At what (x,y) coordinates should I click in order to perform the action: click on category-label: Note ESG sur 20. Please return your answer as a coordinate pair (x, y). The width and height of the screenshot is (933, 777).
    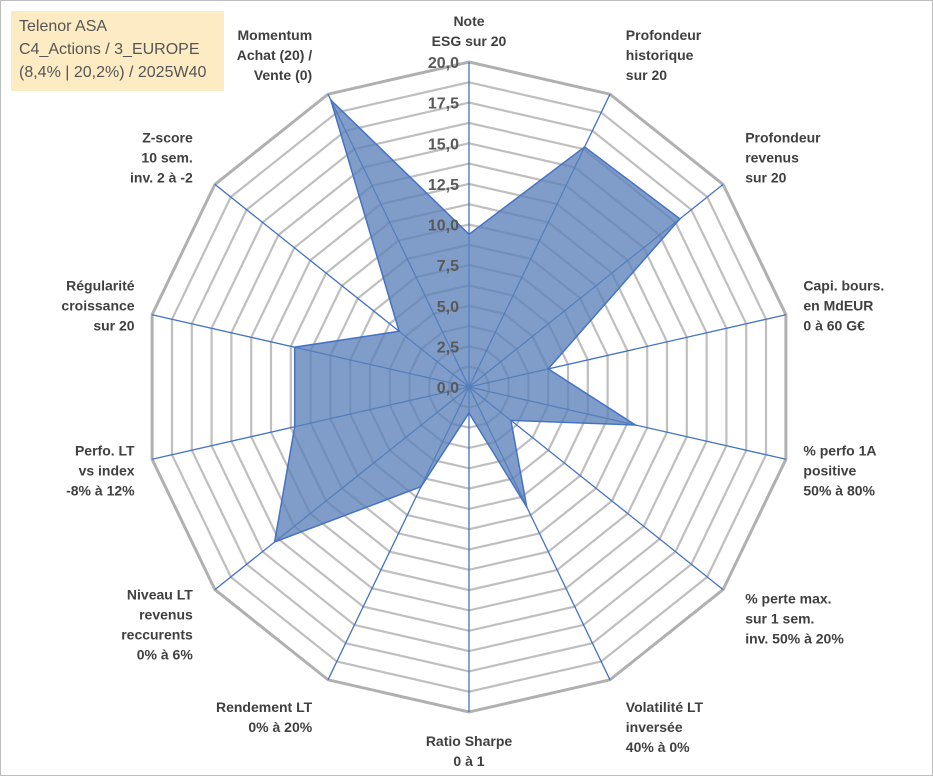
    Looking at the image, I should click on (469, 31).